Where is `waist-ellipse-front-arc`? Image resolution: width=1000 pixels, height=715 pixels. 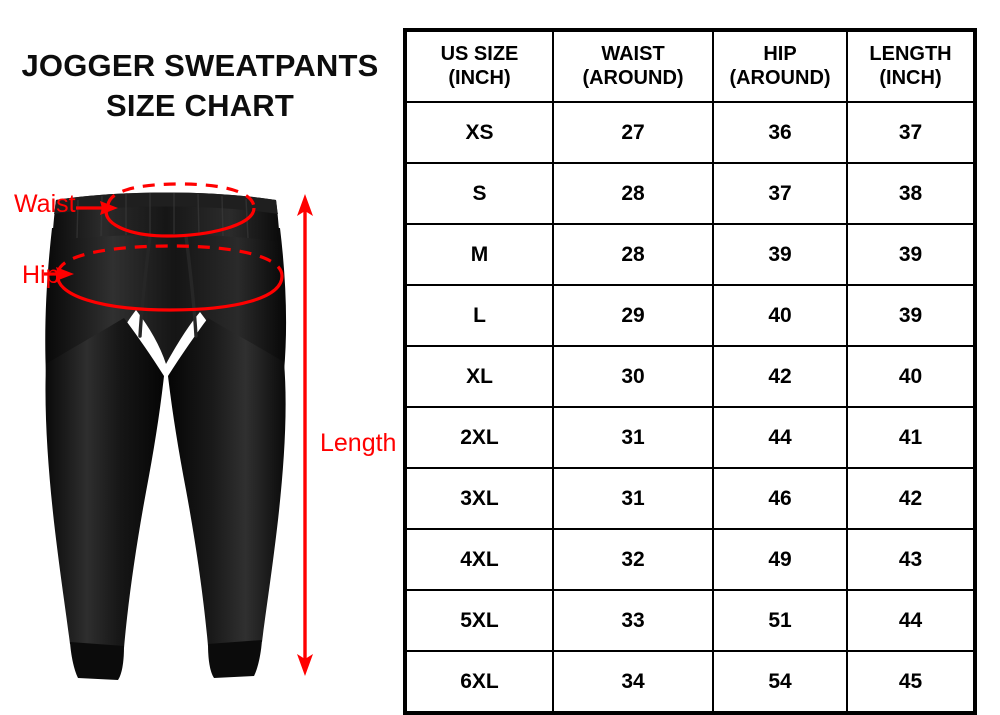 waist-ellipse-front-arc is located at coordinates (180, 221).